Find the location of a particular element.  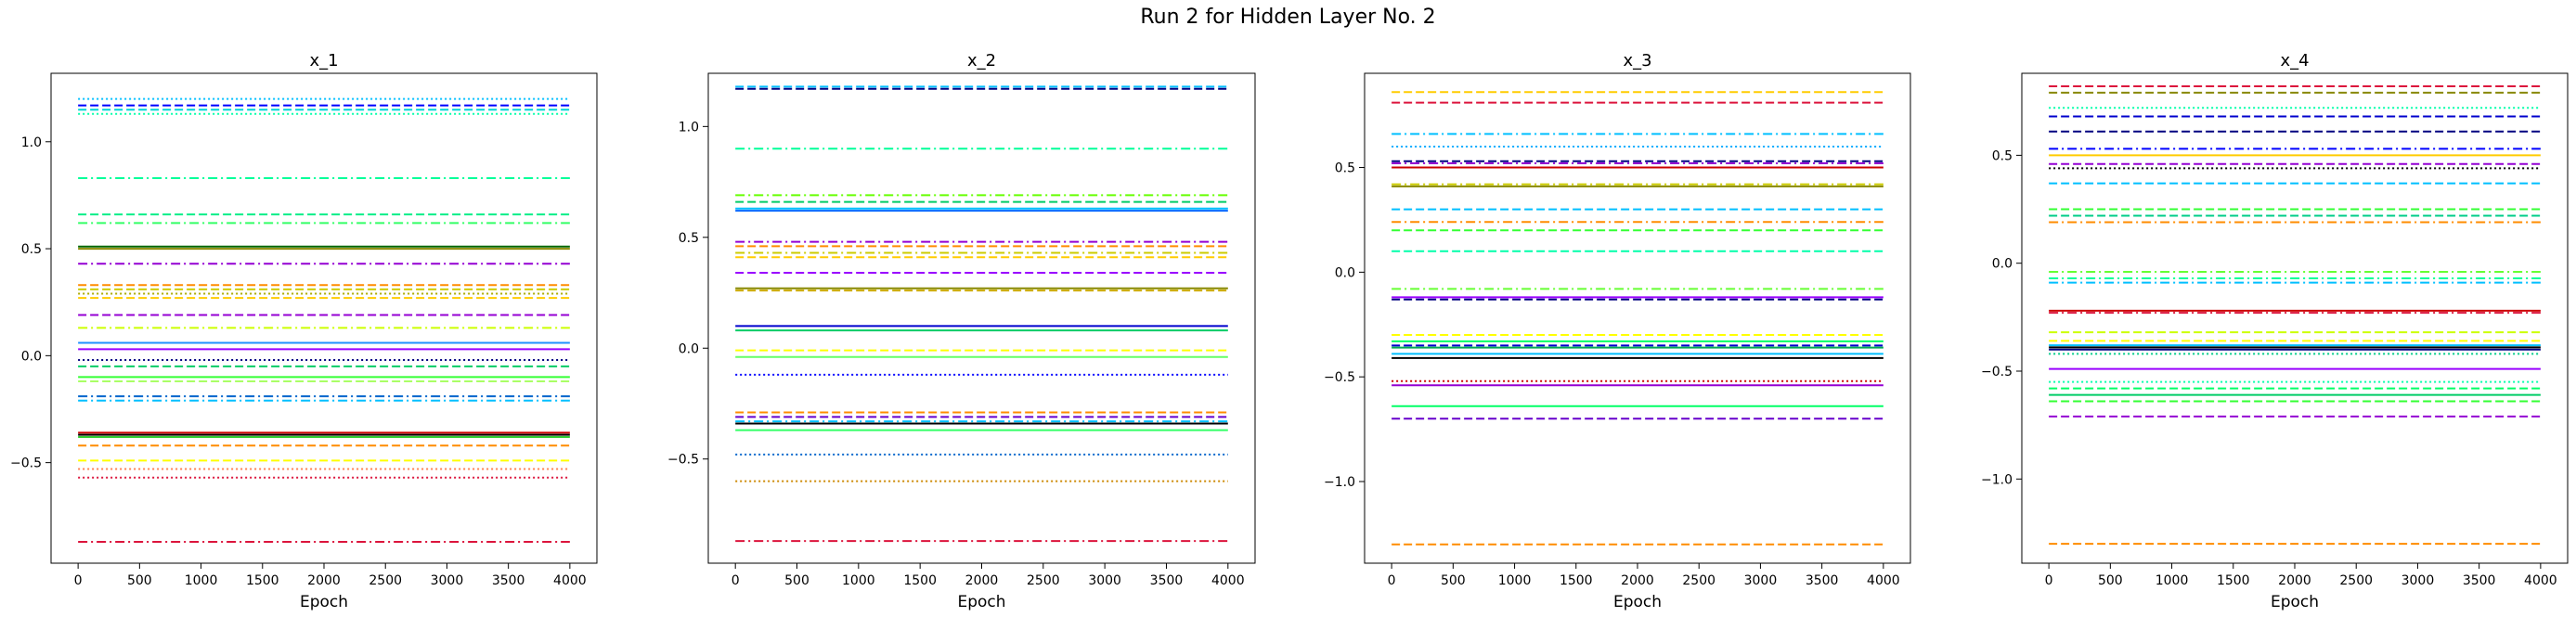

subplot-title: x_1 is located at coordinates (323, 61).